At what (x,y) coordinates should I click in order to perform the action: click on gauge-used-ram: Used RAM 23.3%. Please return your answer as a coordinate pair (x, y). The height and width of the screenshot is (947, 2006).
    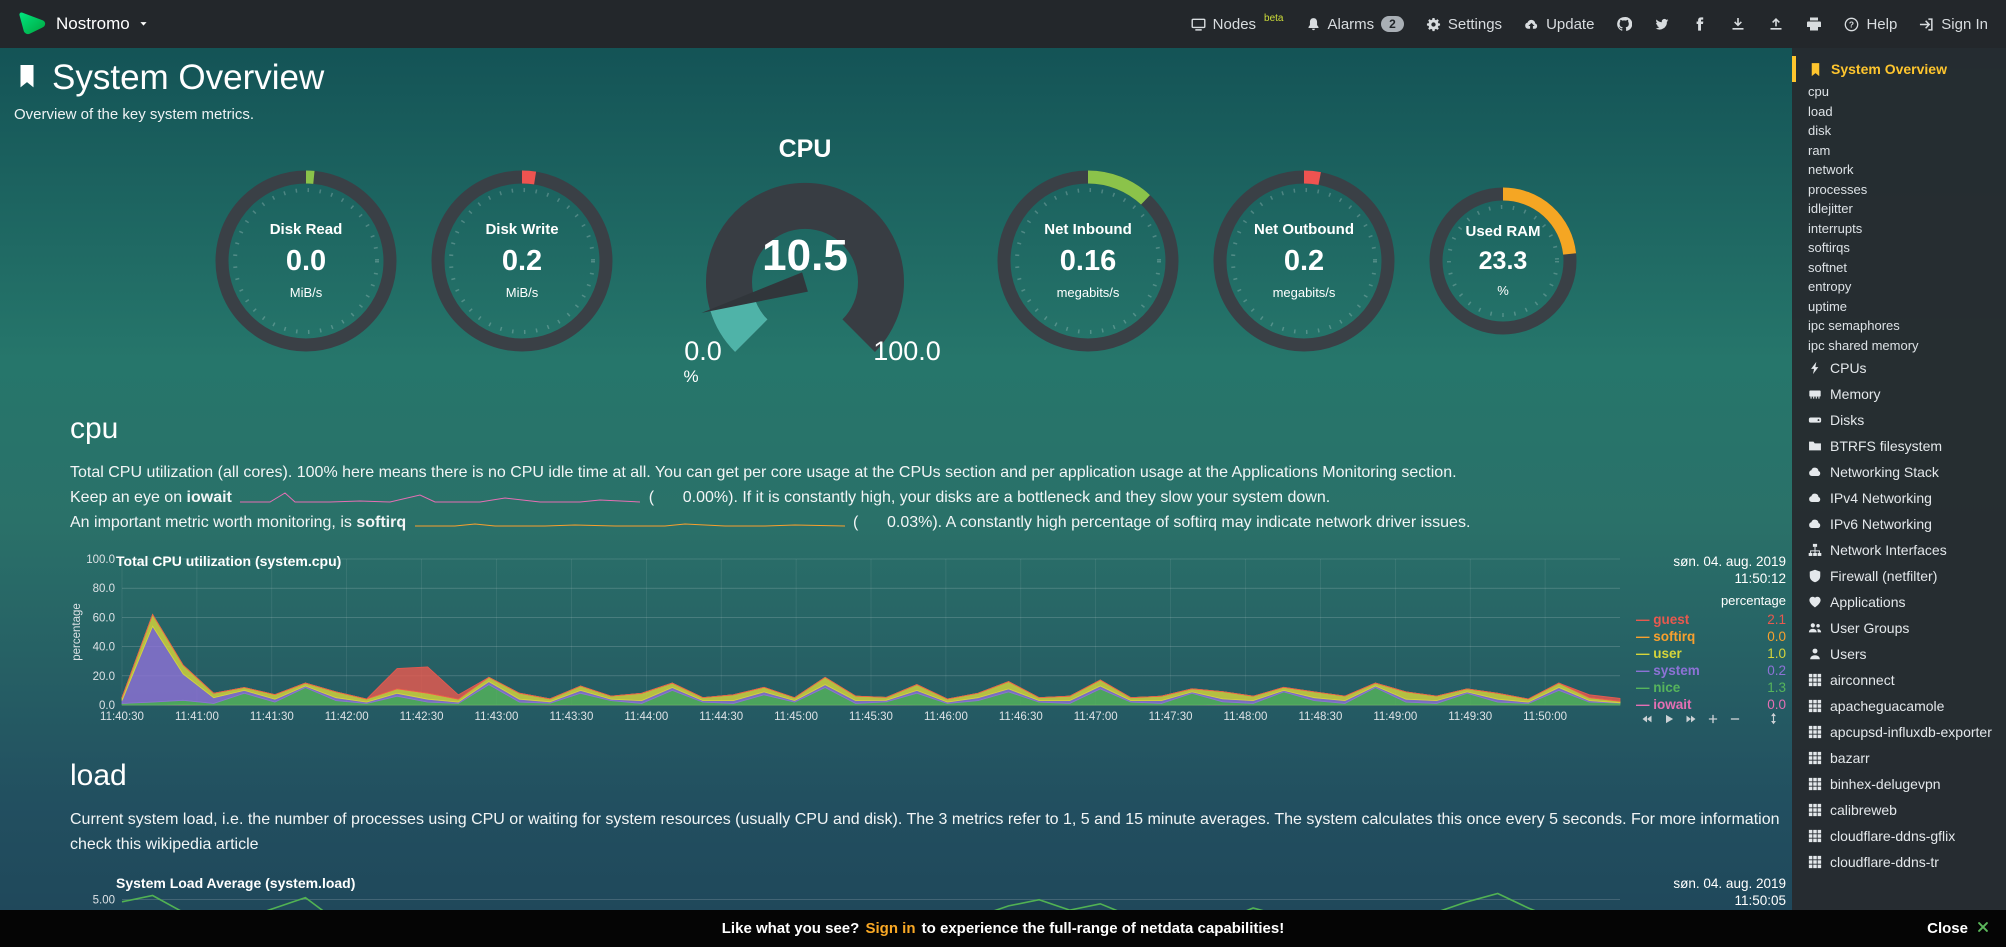
    Looking at the image, I should click on (1503, 261).